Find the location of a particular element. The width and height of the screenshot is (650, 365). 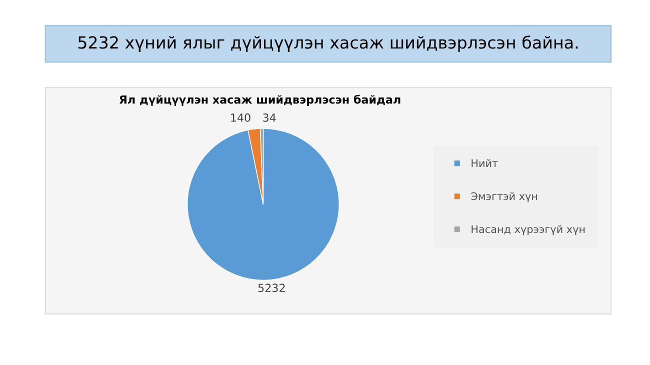

chart-subtitle: Ял дүйцүүлэн хасаж шийдвэрлэсэн байдал is located at coordinates (260, 100).